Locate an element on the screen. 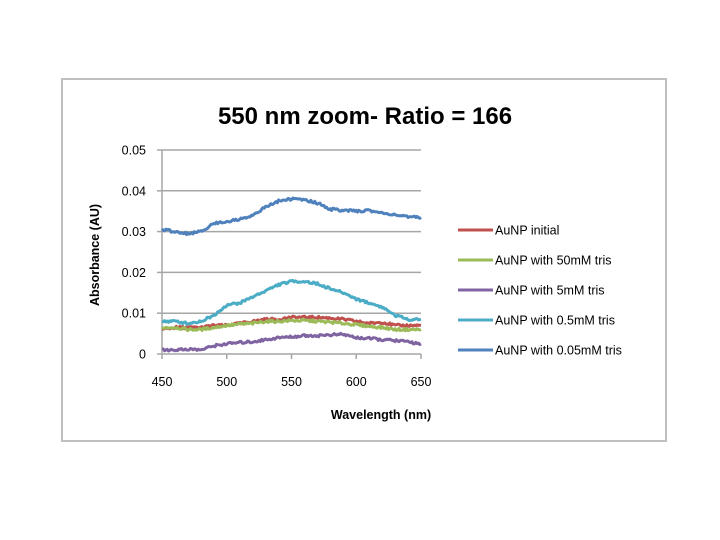  y-tick-label: 0.01 is located at coordinates (134, 314).